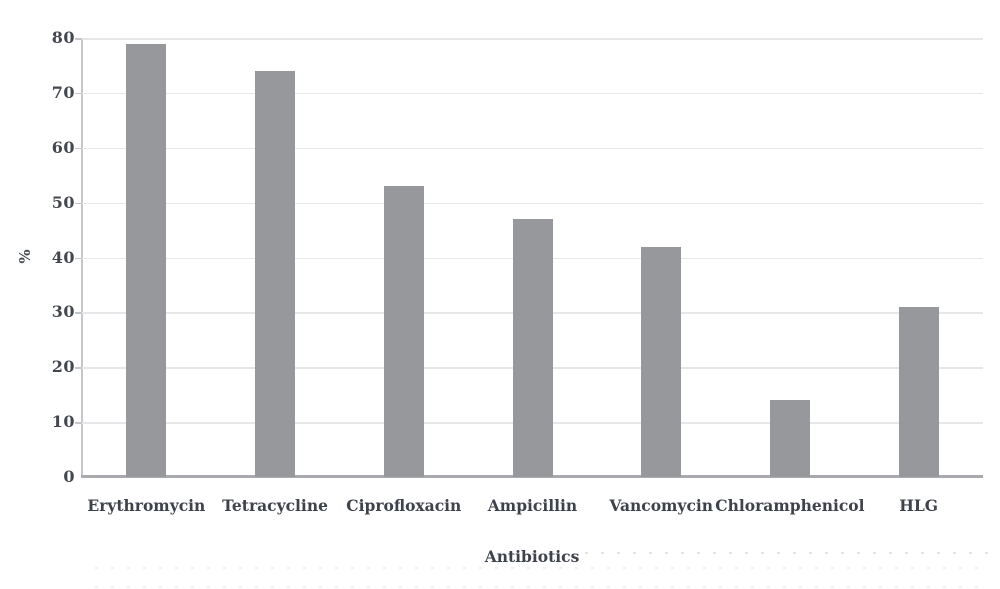  Describe the element at coordinates (69, 476) in the screenshot. I see `y-tick-label-0: 0` at that location.